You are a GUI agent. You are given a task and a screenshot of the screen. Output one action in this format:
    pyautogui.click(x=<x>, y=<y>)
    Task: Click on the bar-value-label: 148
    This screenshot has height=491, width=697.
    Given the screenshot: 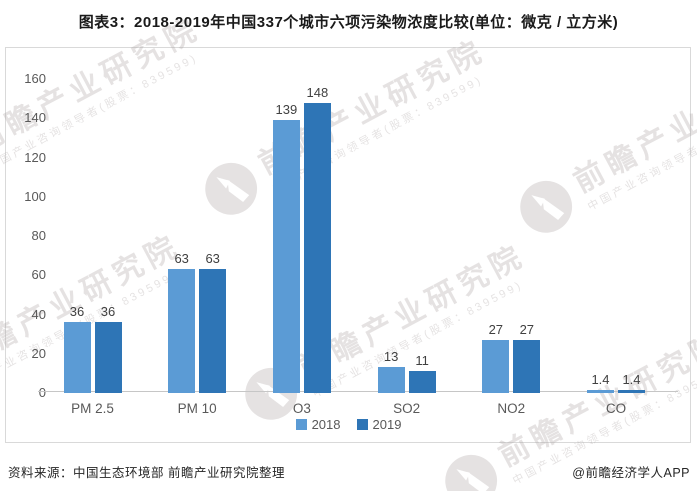 What is the action you would take?
    pyautogui.click(x=317, y=92)
    